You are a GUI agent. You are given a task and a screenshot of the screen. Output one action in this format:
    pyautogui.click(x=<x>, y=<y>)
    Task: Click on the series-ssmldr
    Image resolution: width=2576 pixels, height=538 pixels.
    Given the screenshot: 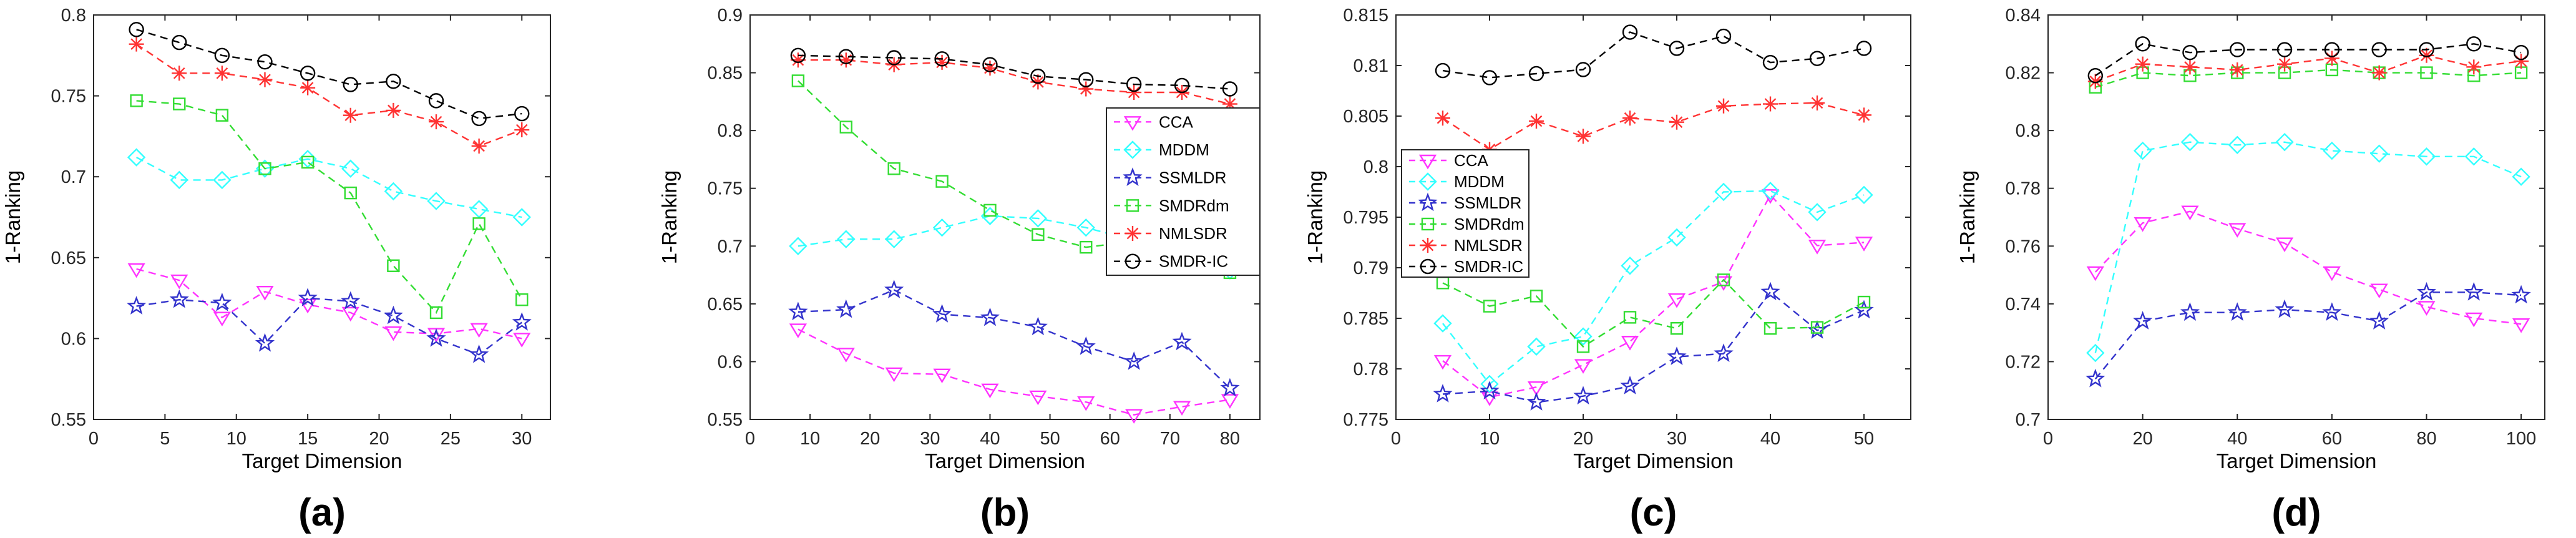 What is the action you would take?
    pyautogui.click(x=329, y=325)
    